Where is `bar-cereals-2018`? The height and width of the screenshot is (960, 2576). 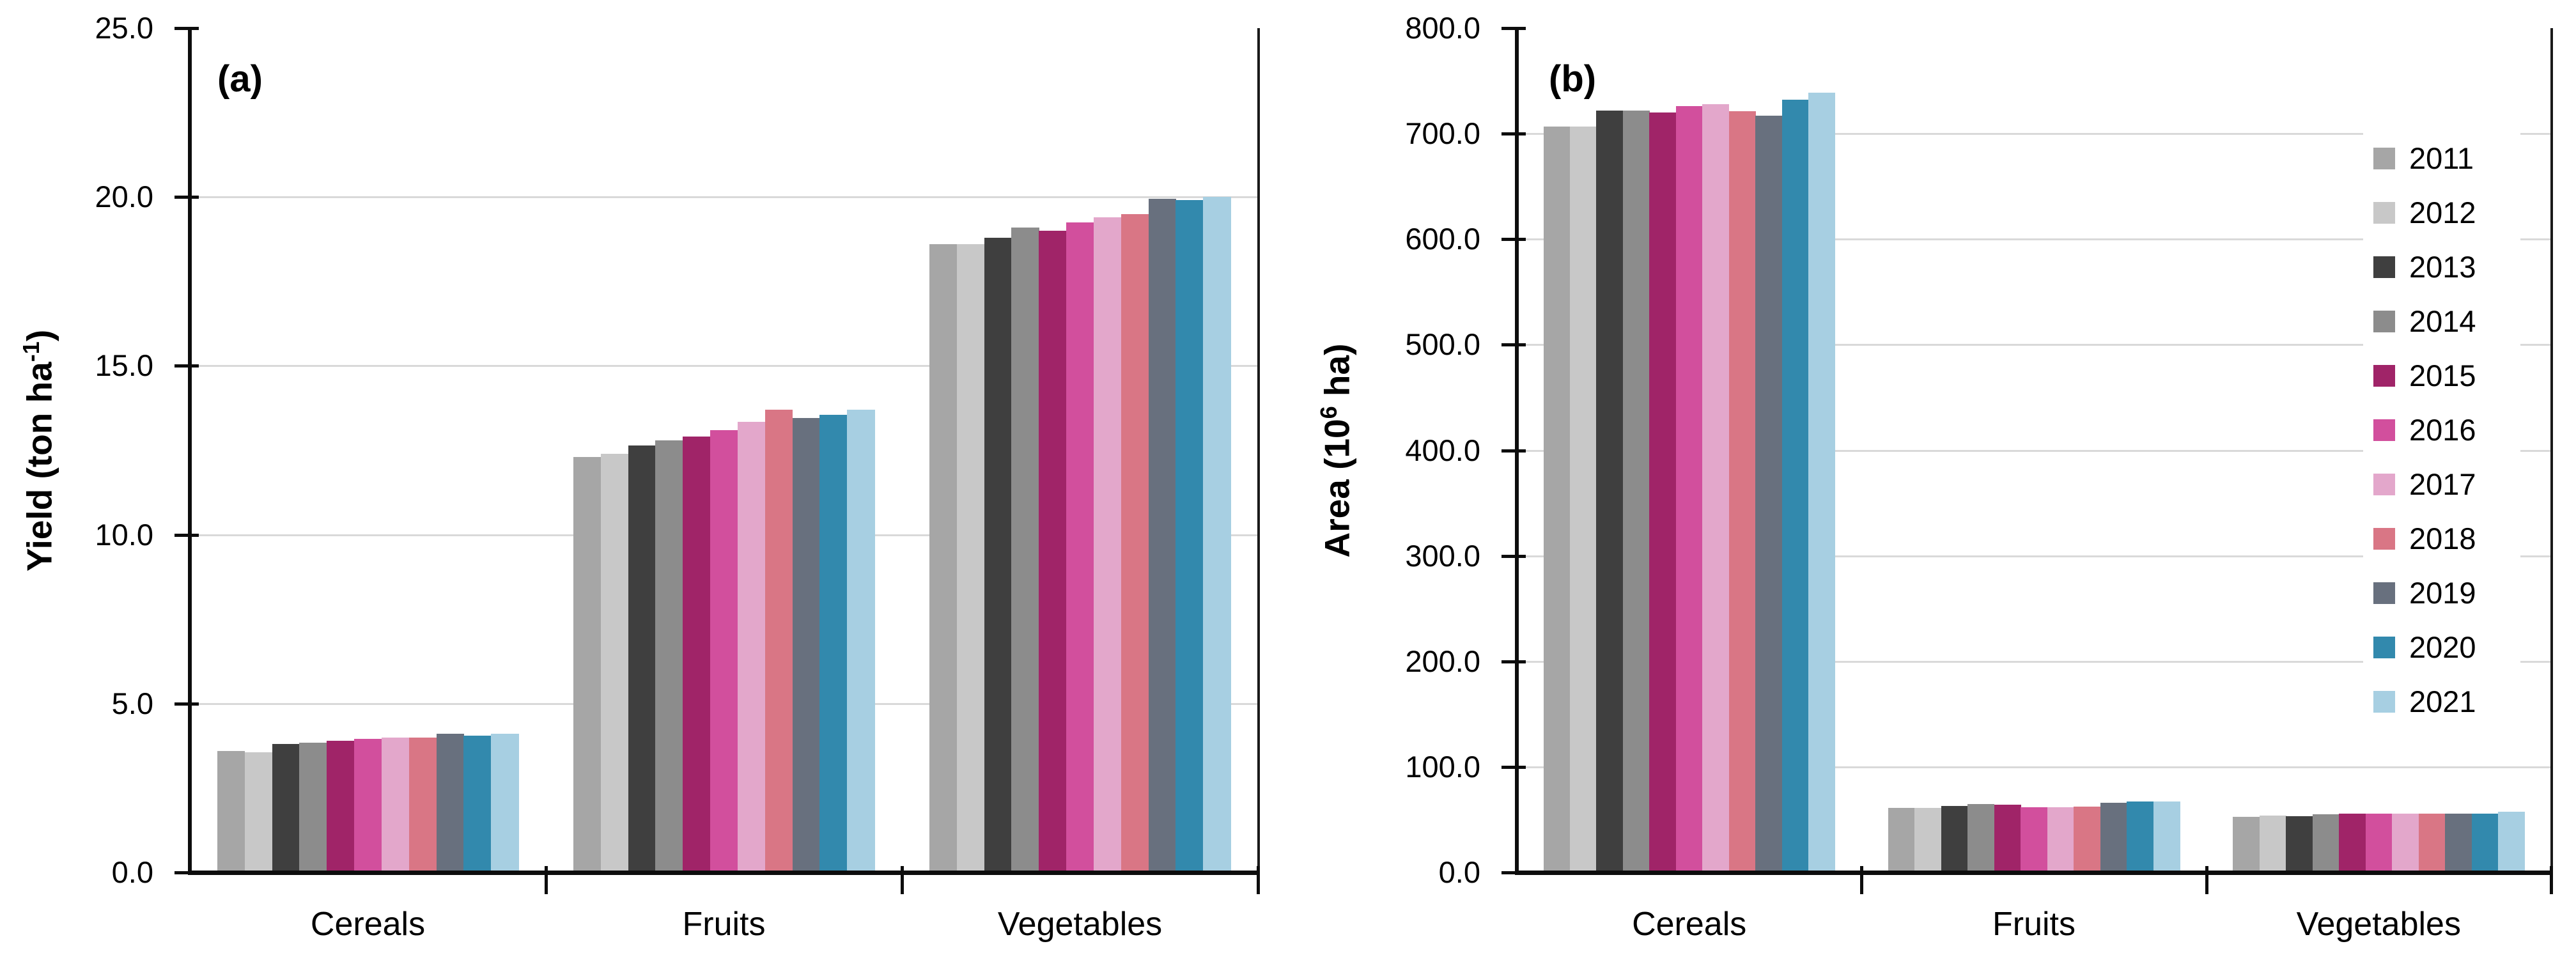
bar-cereals-2018 is located at coordinates (1742, 492).